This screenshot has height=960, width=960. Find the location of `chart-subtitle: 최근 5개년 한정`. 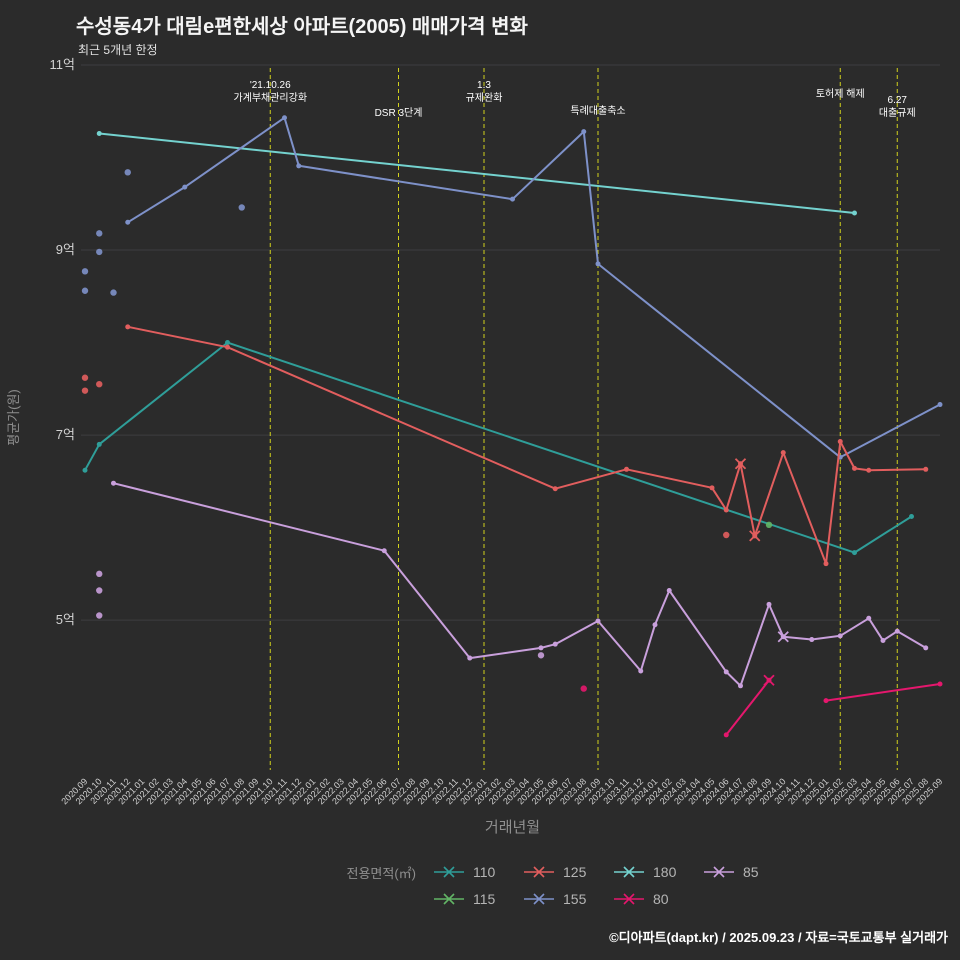

chart-subtitle: 최근 5개년 한정 is located at coordinates (118, 50).